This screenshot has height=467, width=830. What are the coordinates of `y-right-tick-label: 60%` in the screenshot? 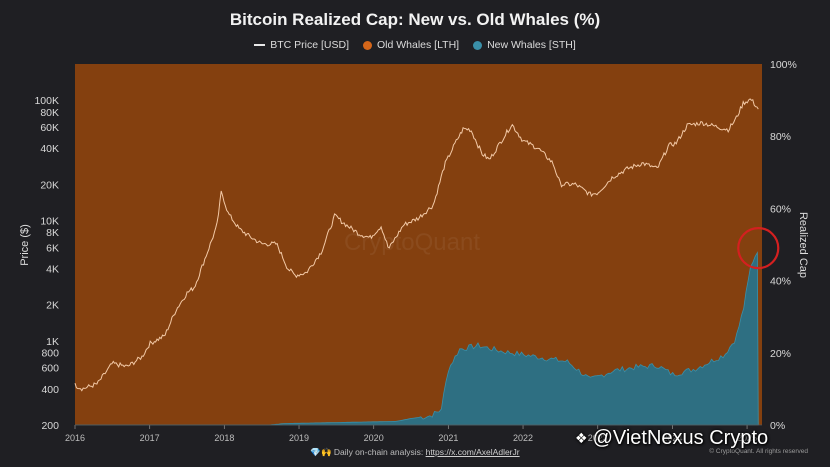 It's located at (780, 209).